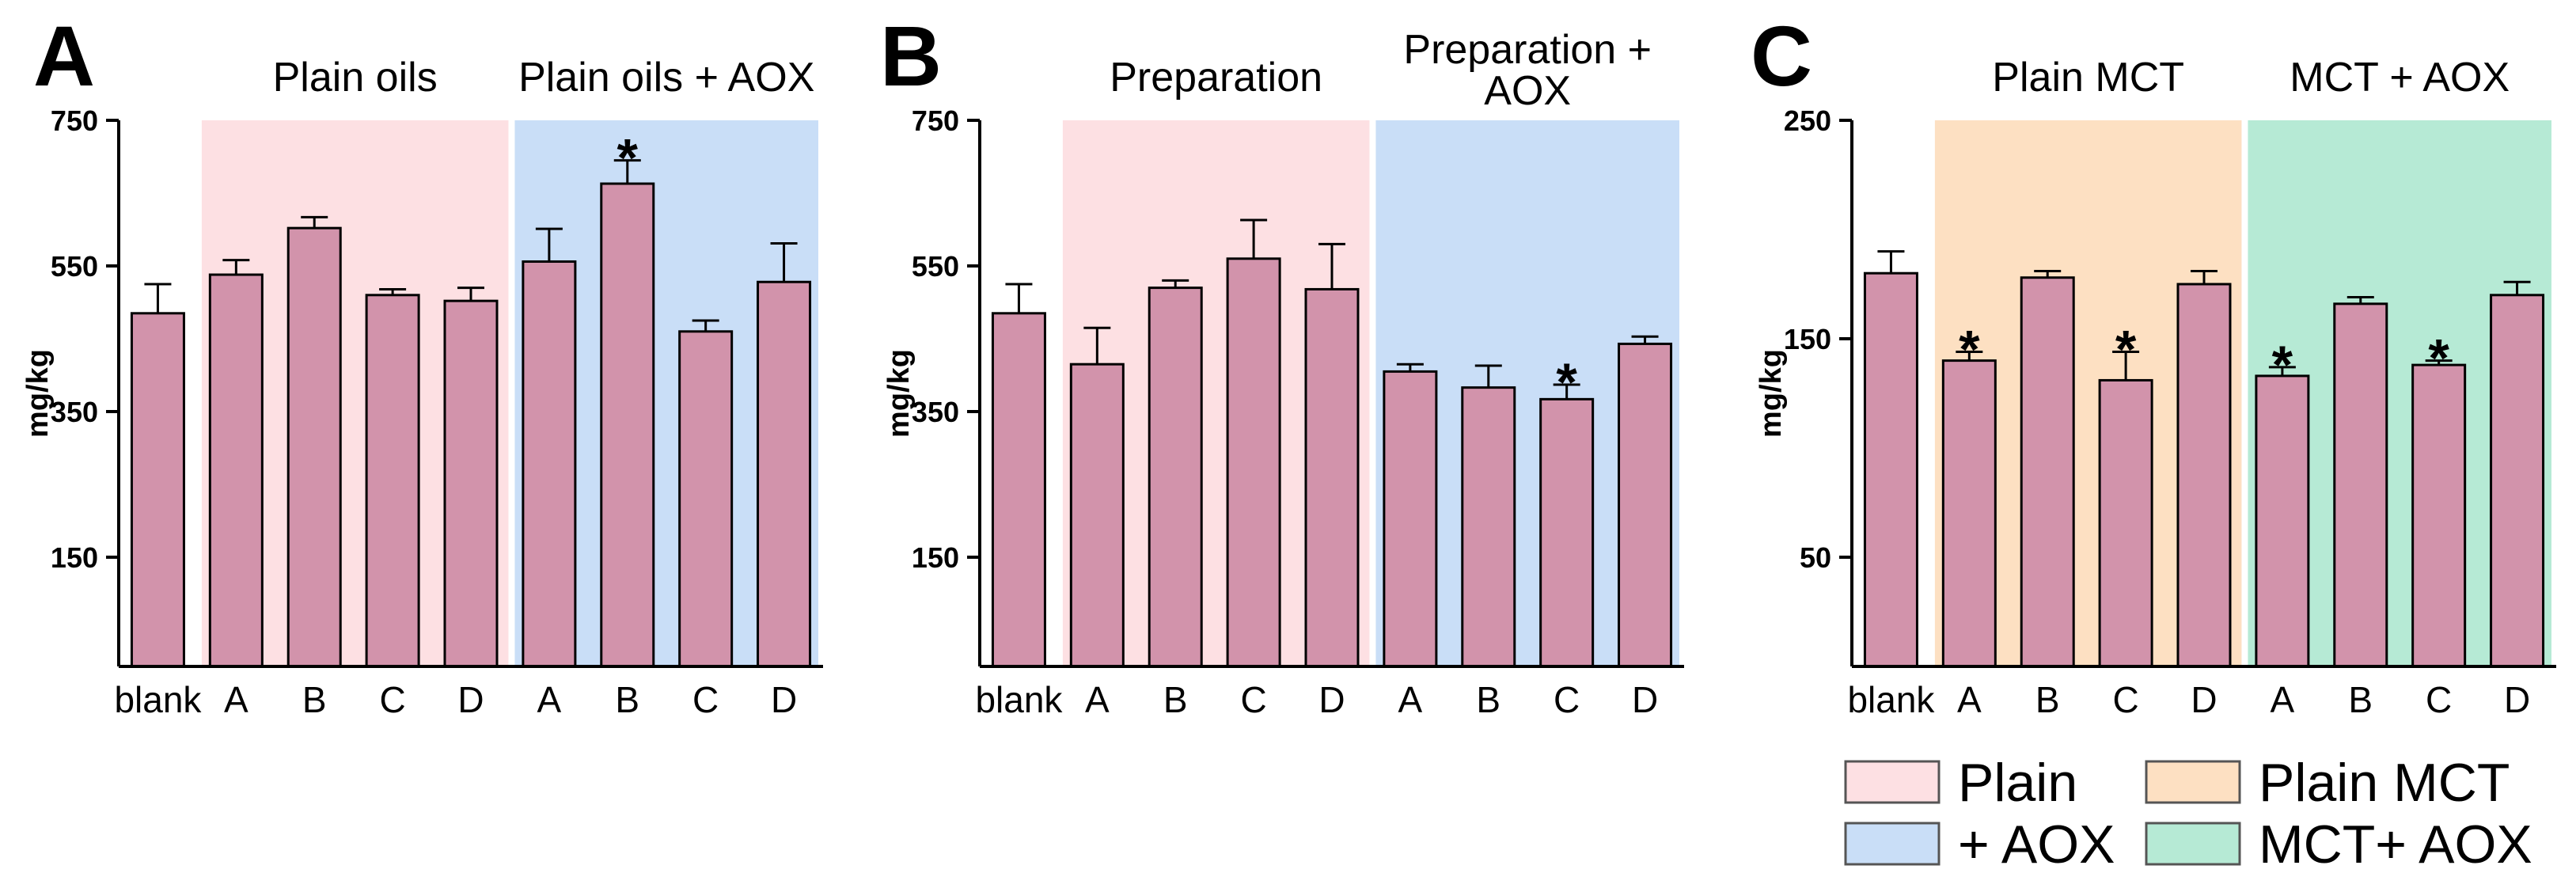  Describe the element at coordinates (705, 699) in the screenshot. I see `panel-a-xtick-label-7: C` at that location.